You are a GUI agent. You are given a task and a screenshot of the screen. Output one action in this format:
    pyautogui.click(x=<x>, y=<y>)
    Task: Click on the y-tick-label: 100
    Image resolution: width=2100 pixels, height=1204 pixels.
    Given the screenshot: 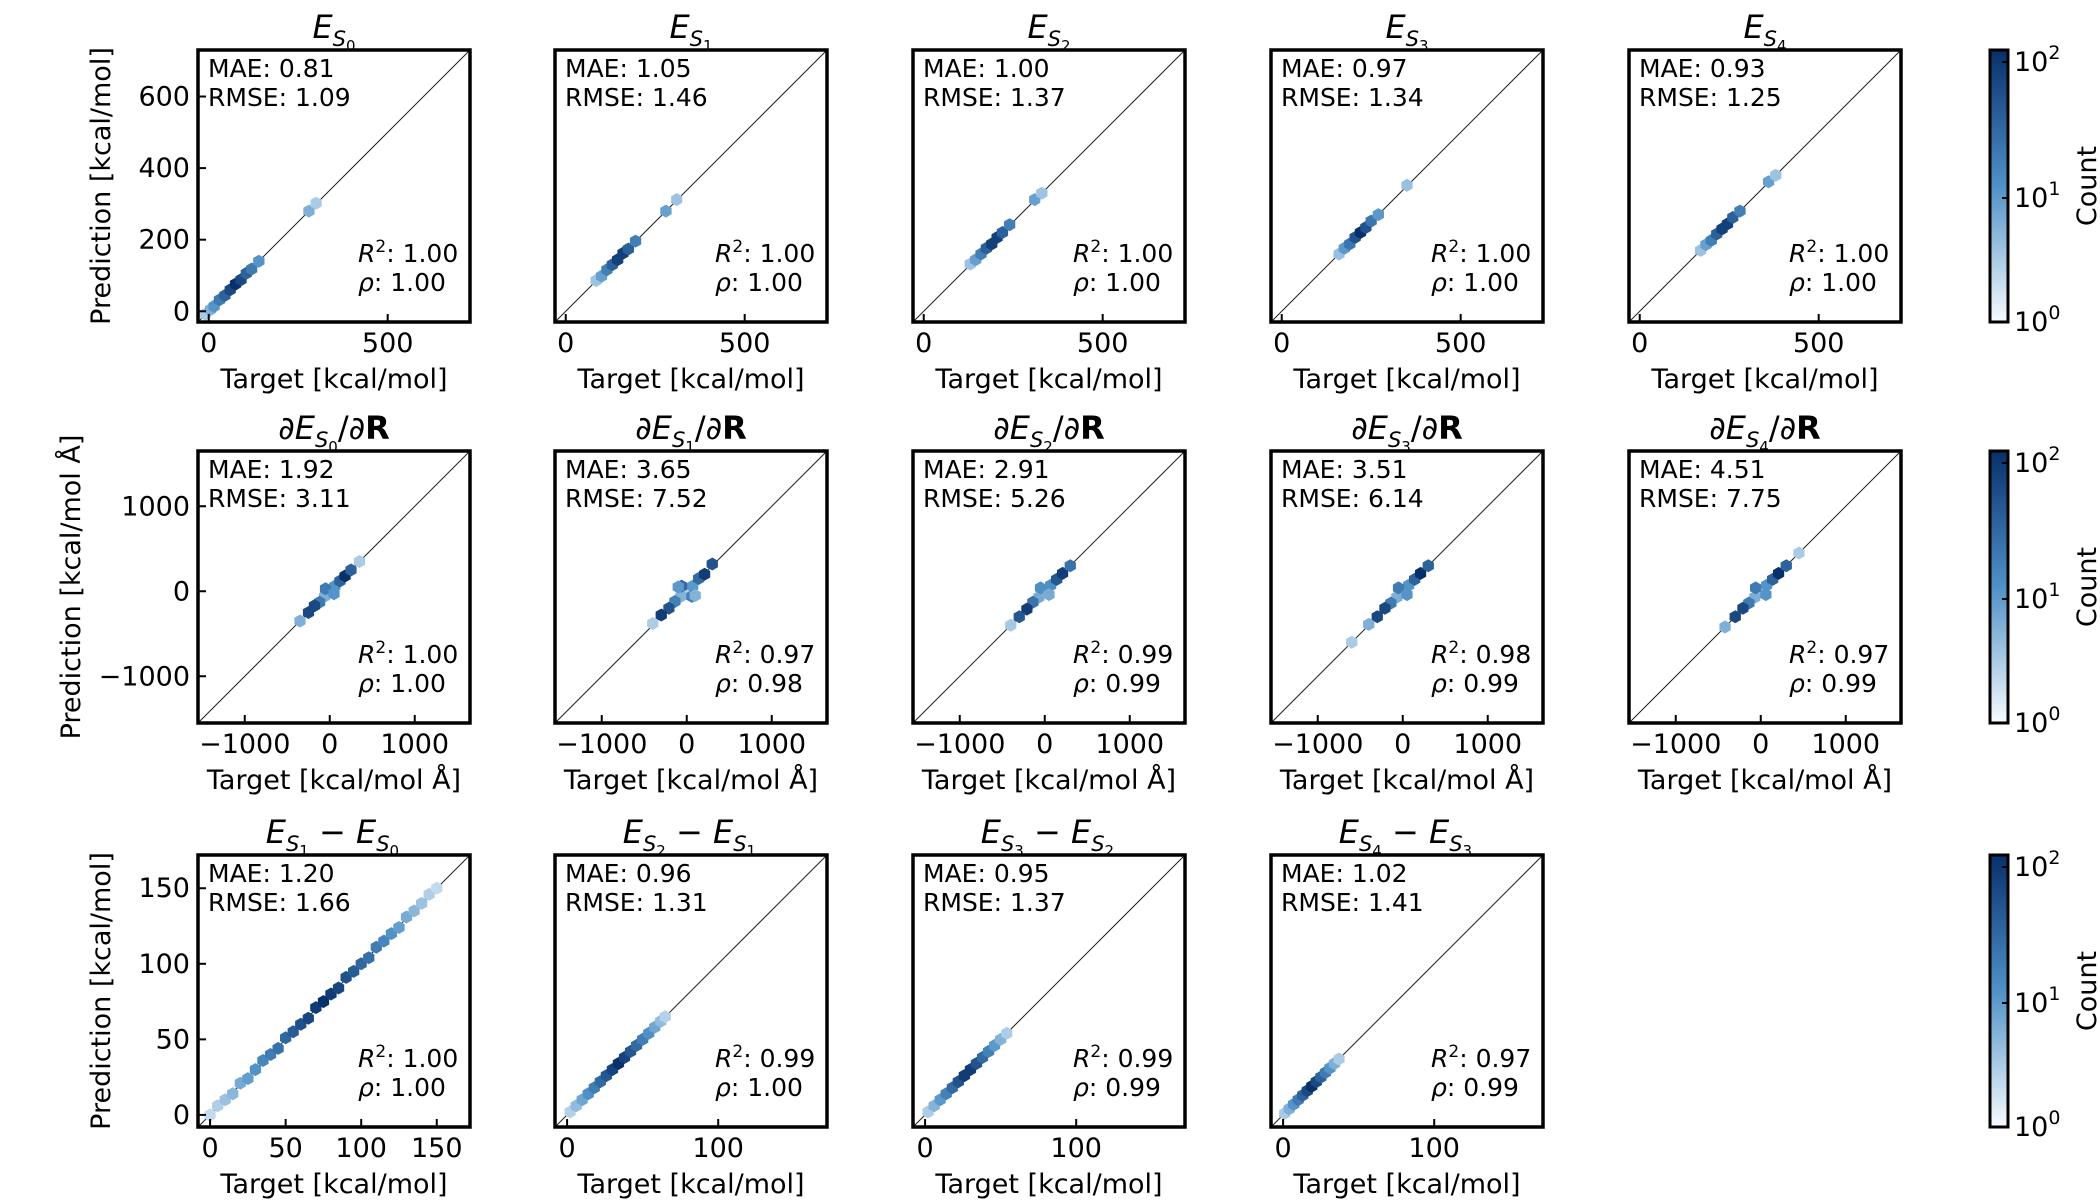 What is the action you would take?
    pyautogui.click(x=164, y=964)
    